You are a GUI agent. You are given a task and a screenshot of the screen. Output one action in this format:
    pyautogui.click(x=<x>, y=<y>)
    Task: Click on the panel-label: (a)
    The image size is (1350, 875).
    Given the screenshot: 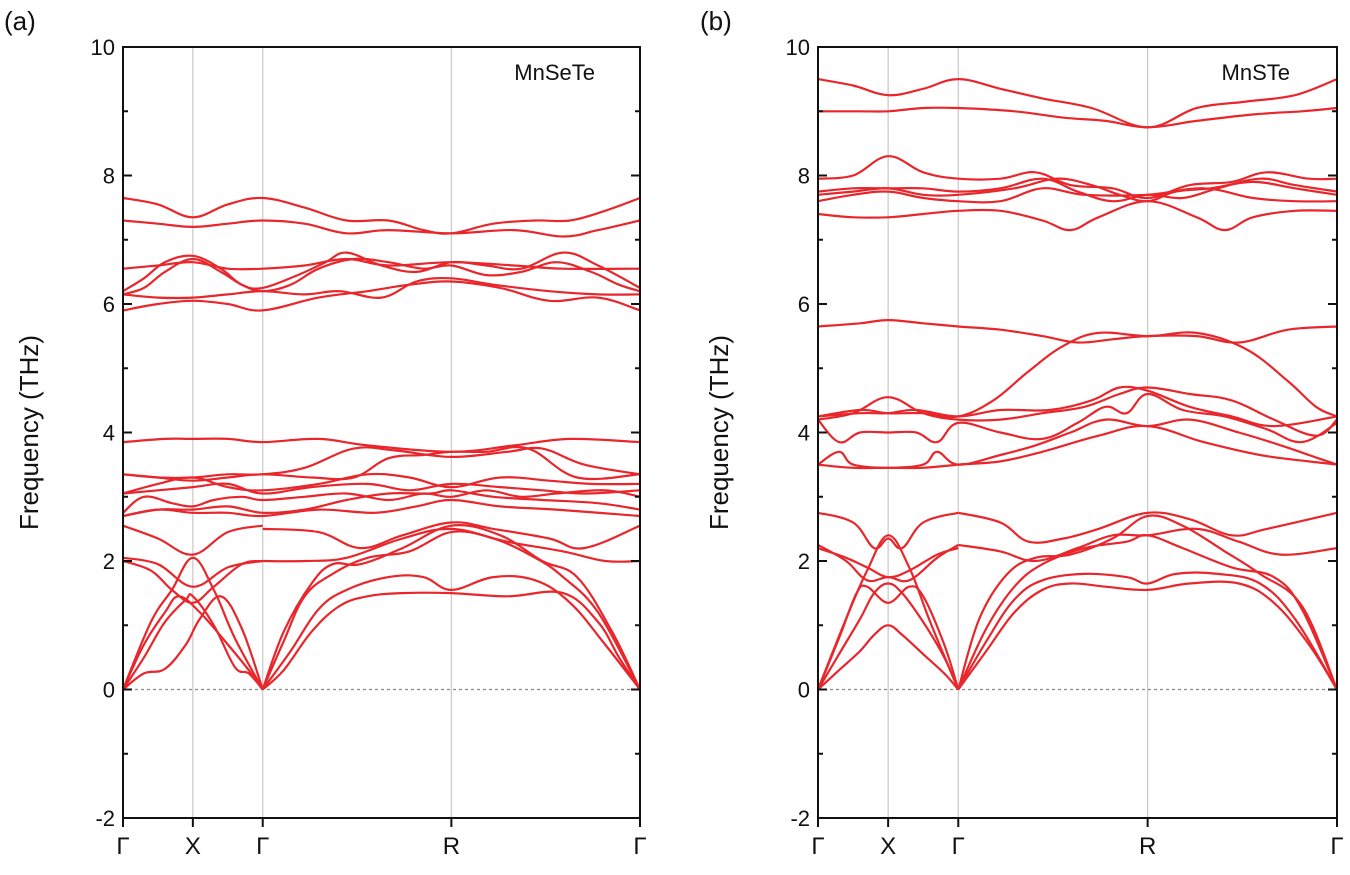 What is the action you would take?
    pyautogui.click(x=20, y=21)
    